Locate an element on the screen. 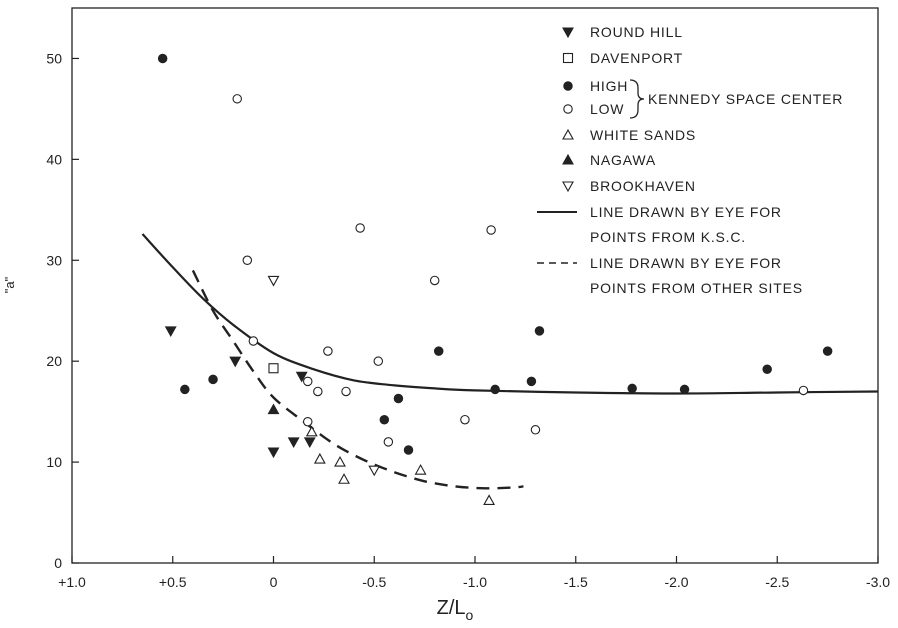  x-axis-title-main: Z/L is located at coordinates (451, 608).